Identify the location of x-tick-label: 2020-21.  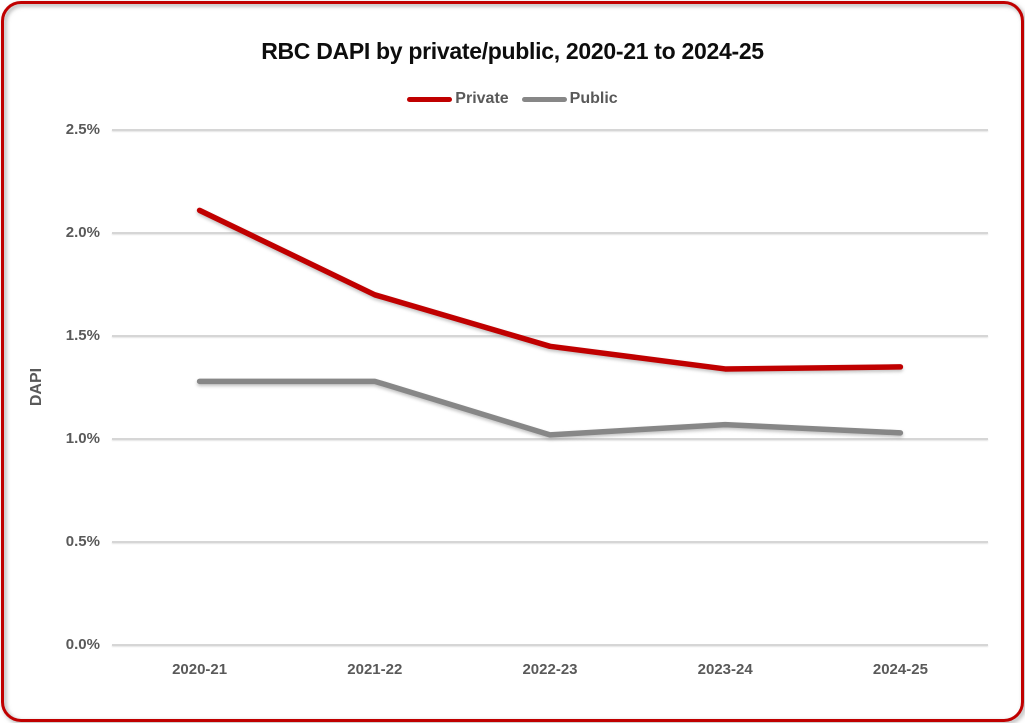
(200, 669).